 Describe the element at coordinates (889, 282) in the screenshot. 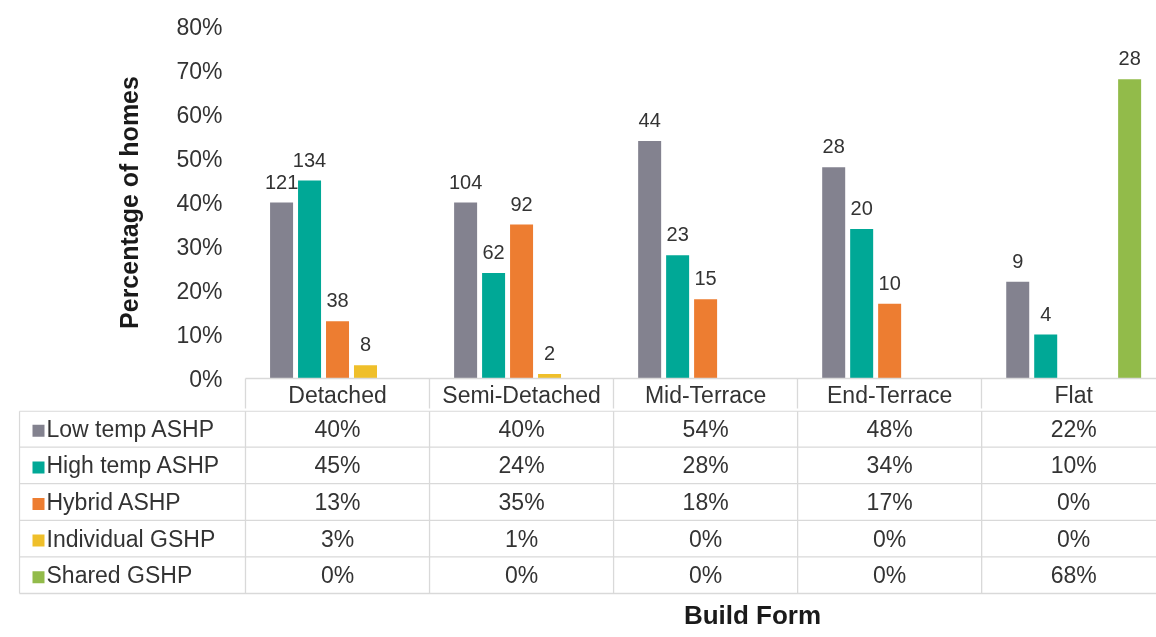

I see `annotation: 10` at that location.